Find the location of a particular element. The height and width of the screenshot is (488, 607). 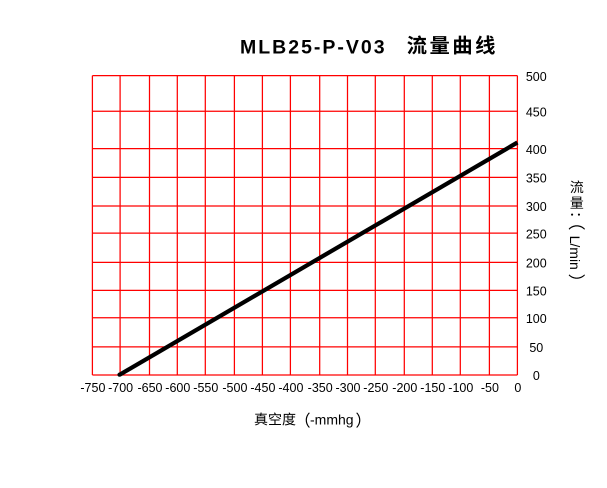

svg-text: -750 is located at coordinates (92, 388).